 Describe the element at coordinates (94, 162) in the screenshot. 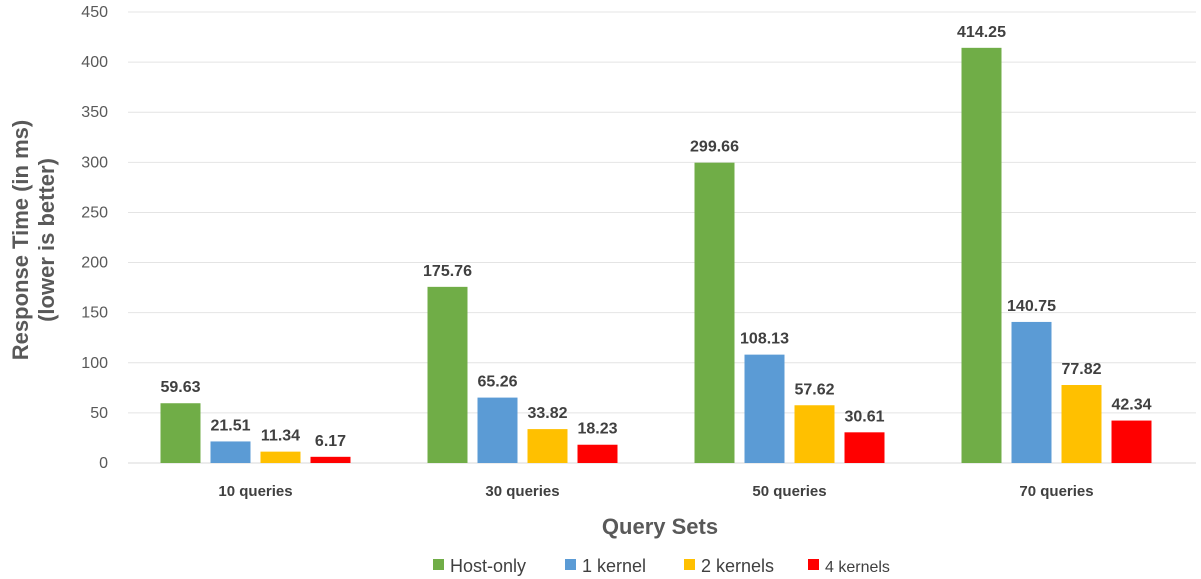

I see `y-tick-label: 300` at that location.